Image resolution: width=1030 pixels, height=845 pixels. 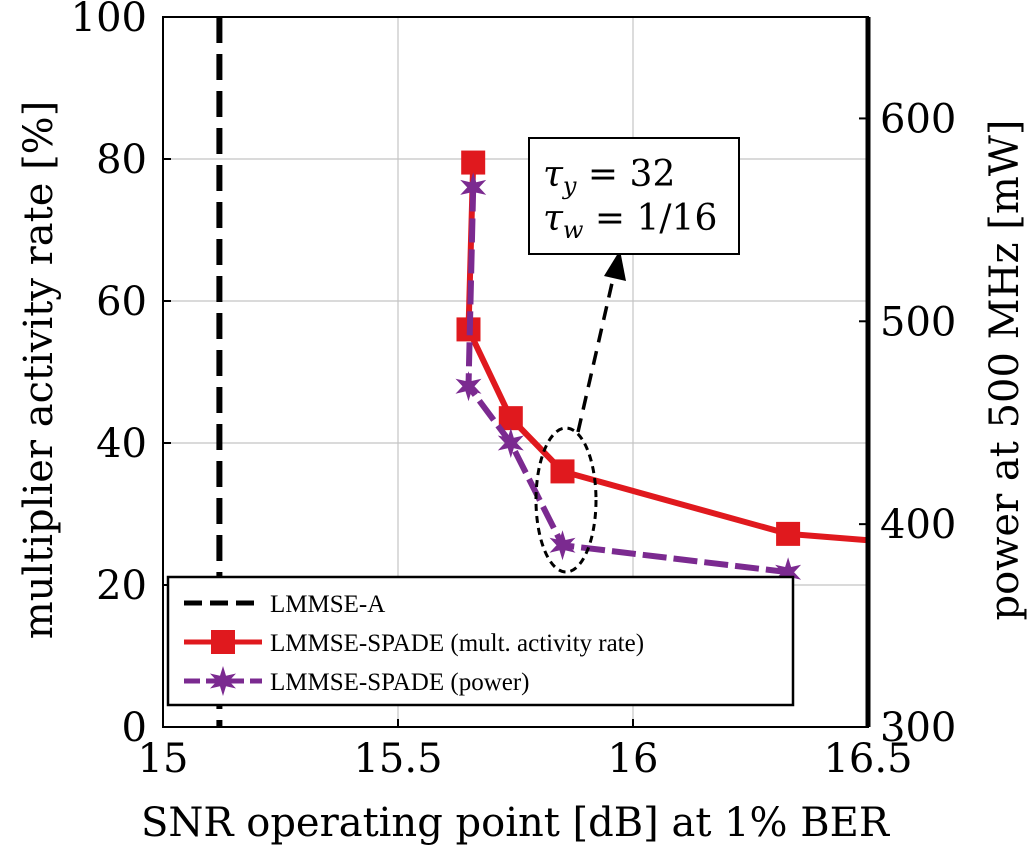 I want to click on x-axis-title: SNR operating point [dB] at 1% BER, so click(x=516, y=822).